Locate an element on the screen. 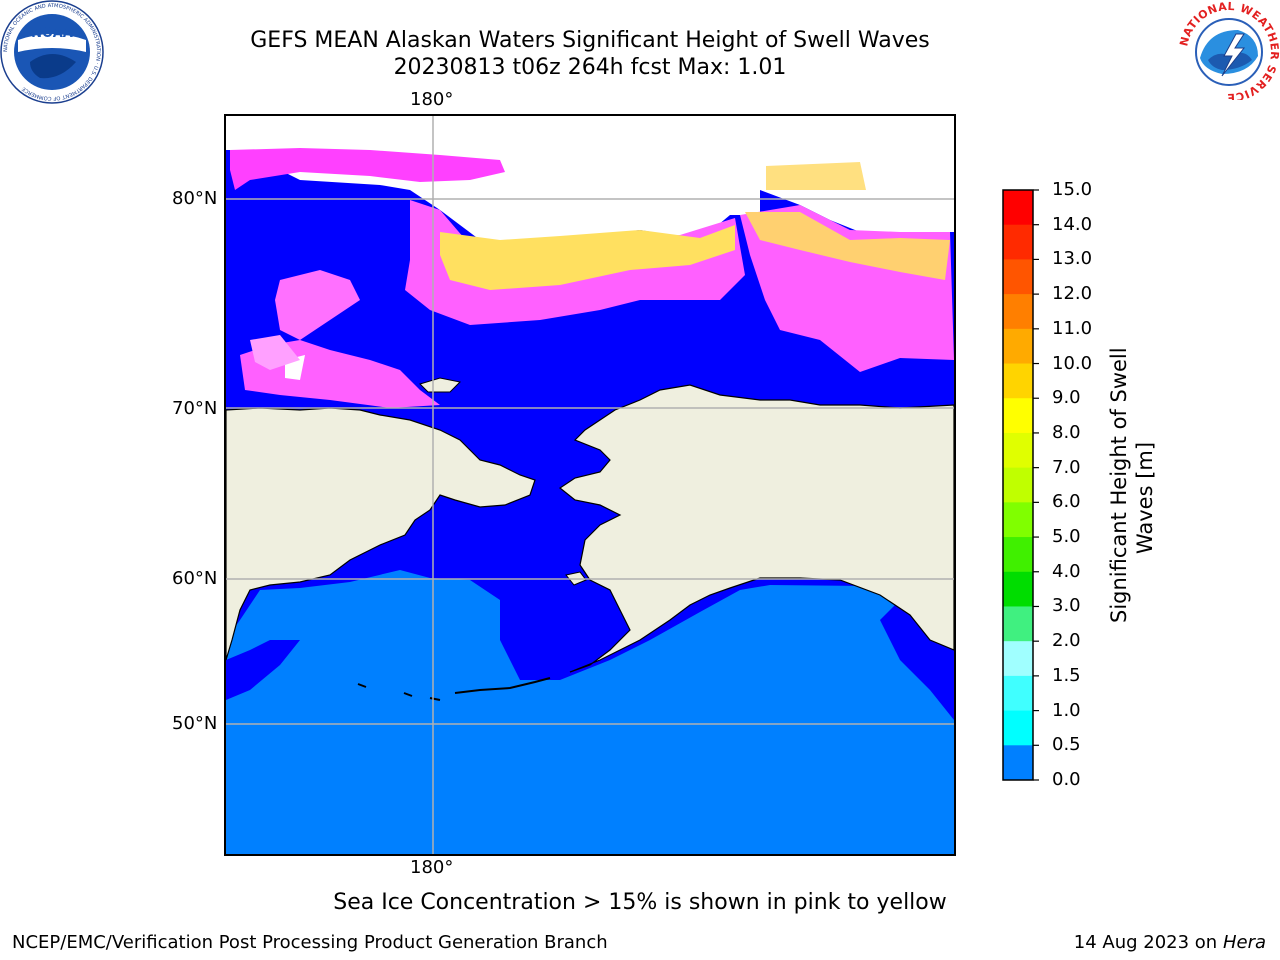 This screenshot has width=1280, height=960. kamchatka-coastal-low-swell is located at coordinates (263, 670).